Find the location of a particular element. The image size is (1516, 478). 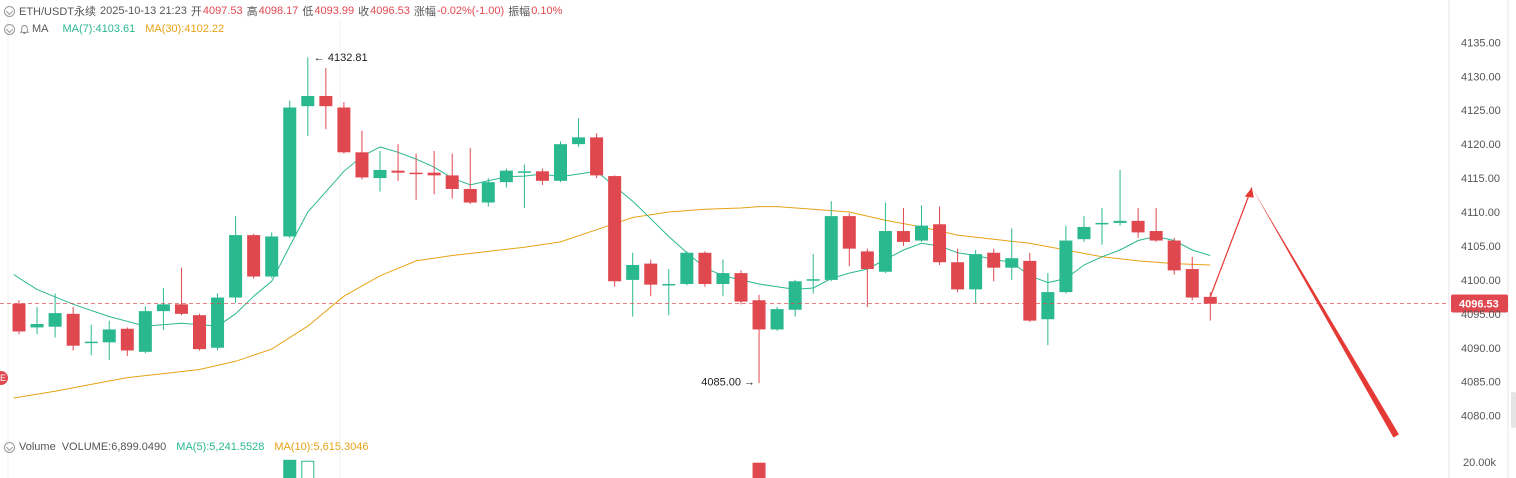

y-tick-label: 4125.00 is located at coordinates (1481, 111).